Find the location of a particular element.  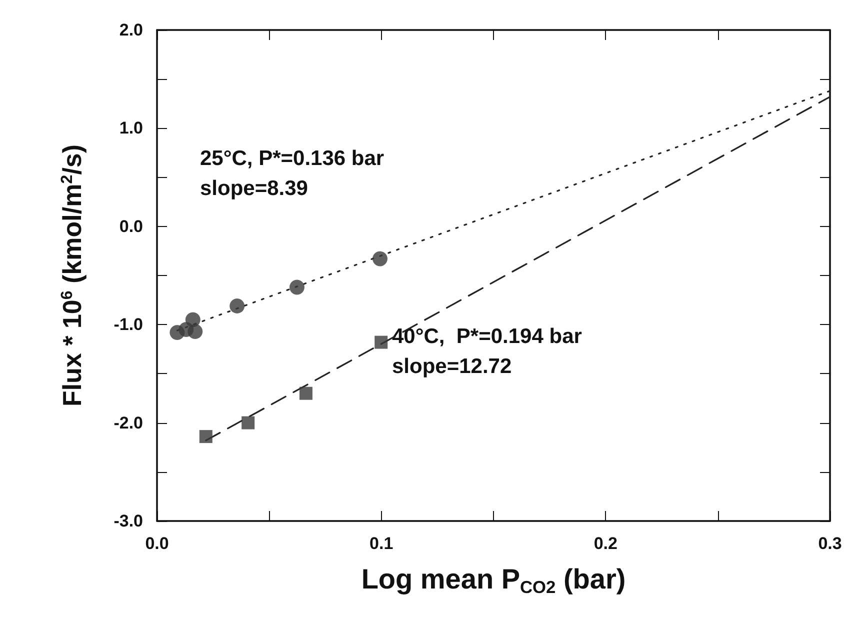

y-tick-label: 0.0 is located at coordinates (131, 226).